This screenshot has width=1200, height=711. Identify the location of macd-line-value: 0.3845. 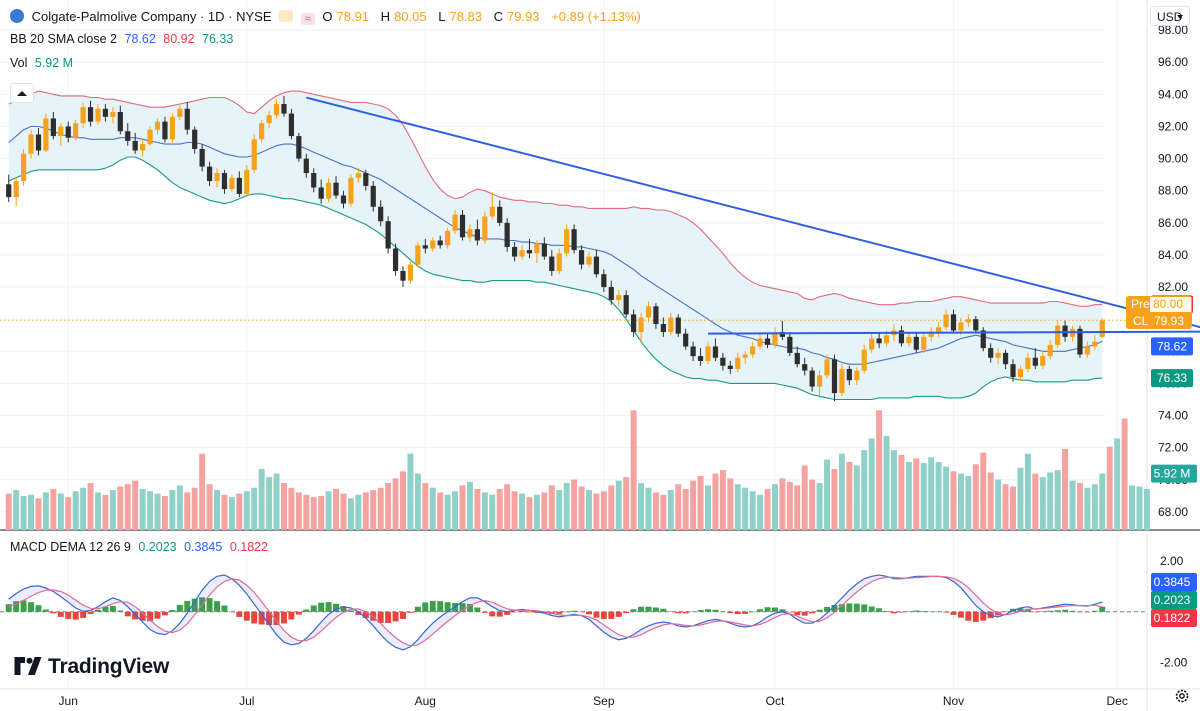
(203, 547).